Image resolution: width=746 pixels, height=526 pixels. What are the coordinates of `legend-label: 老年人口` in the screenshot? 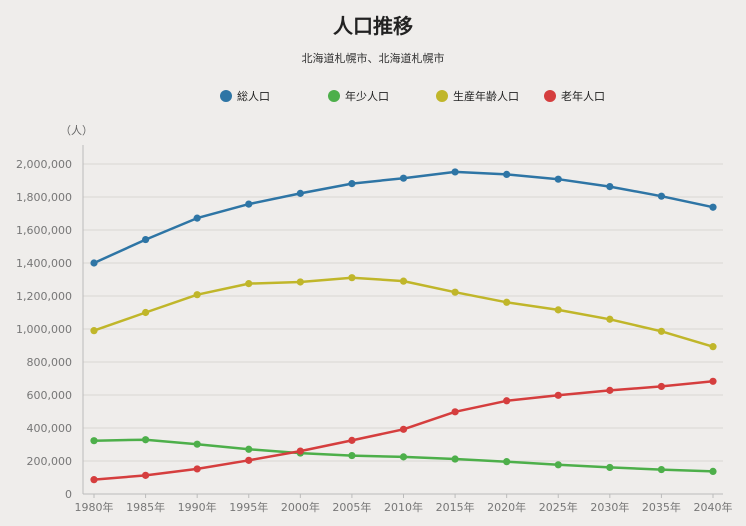 It's located at (583, 96).